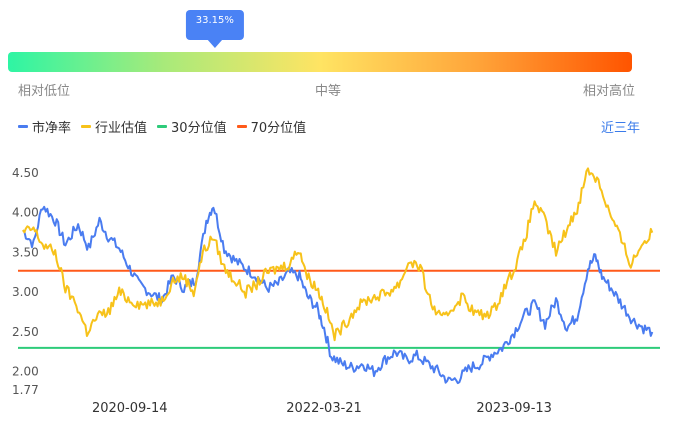 Image resolution: width=686 pixels, height=442 pixels. What do you see at coordinates (620, 128) in the screenshot?
I see `range-select-button: 近三年` at bounding box center [620, 128].